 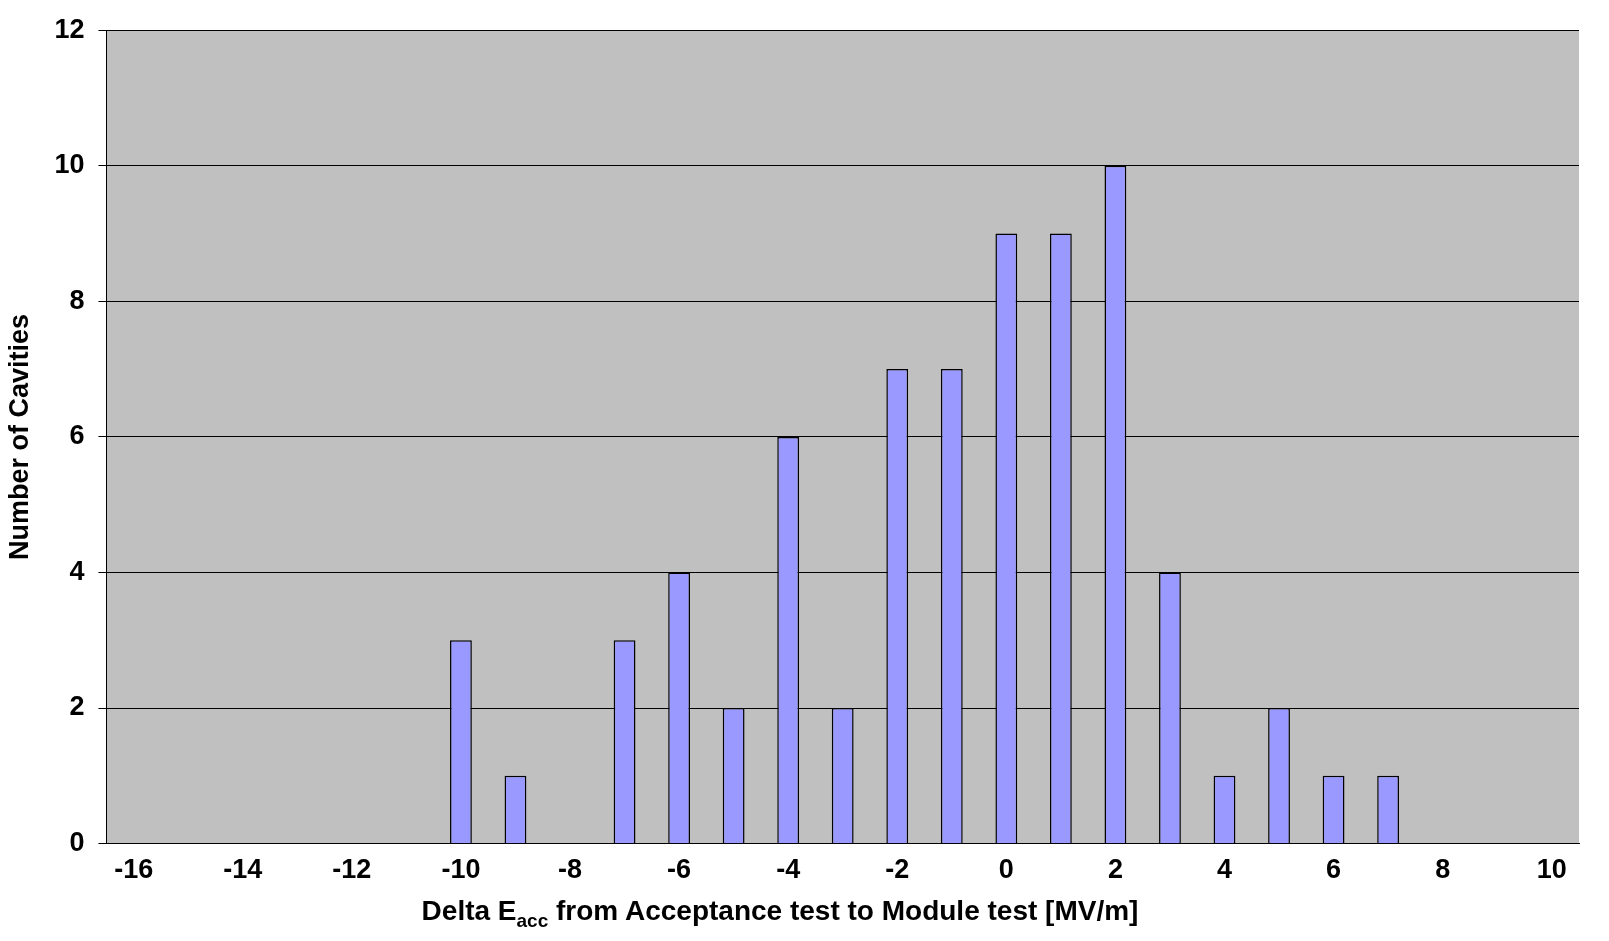 I want to click on x-tick-label: -14, so click(x=243, y=869).